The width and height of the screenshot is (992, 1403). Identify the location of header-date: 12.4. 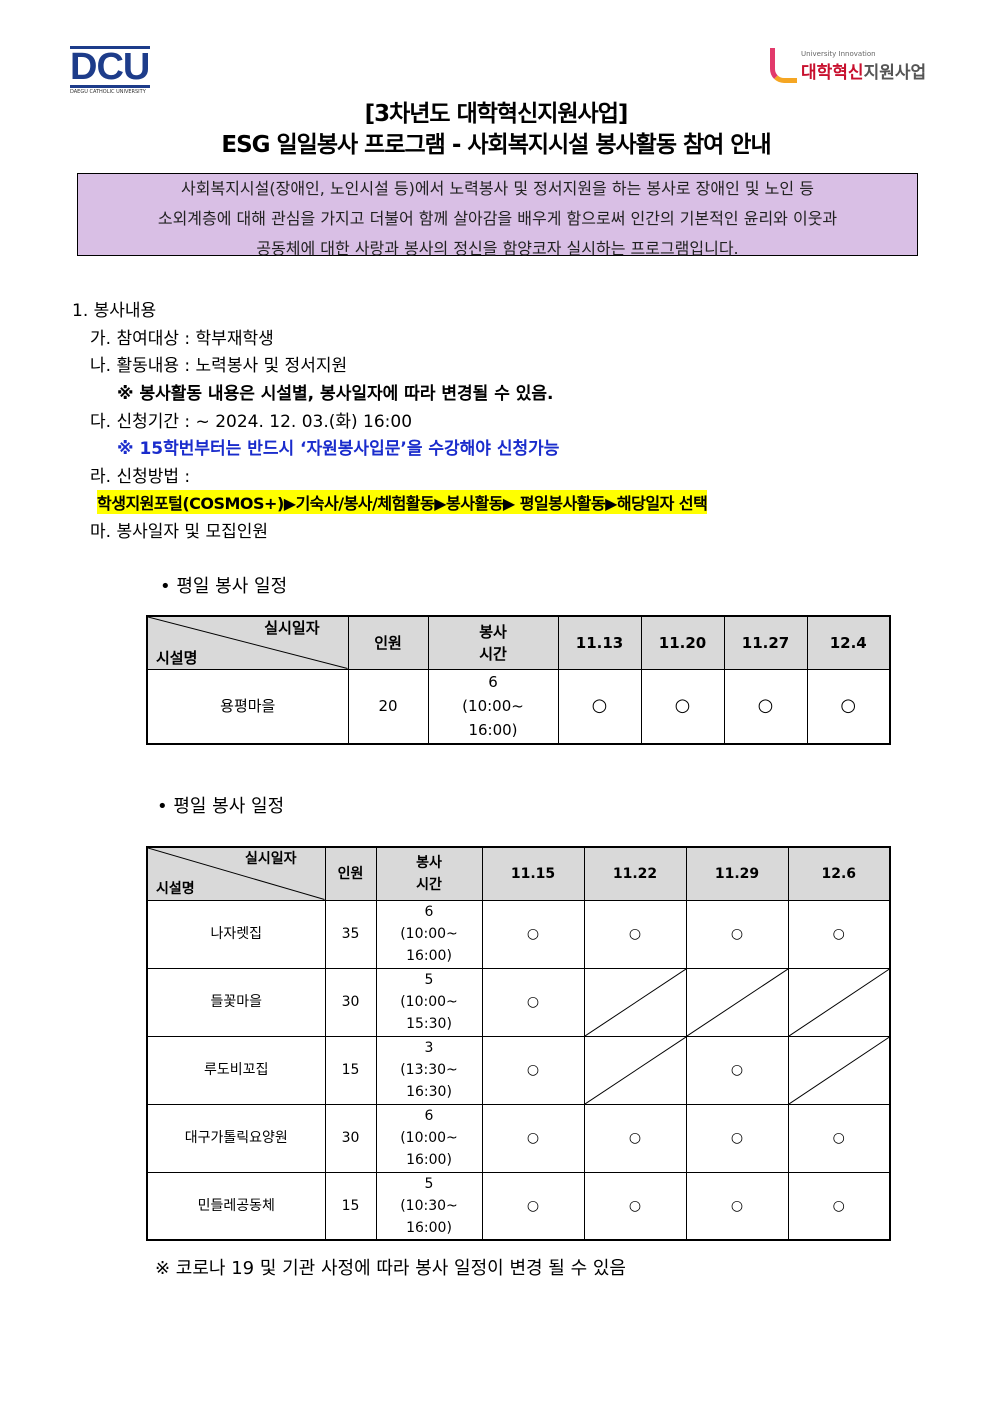
(848, 642).